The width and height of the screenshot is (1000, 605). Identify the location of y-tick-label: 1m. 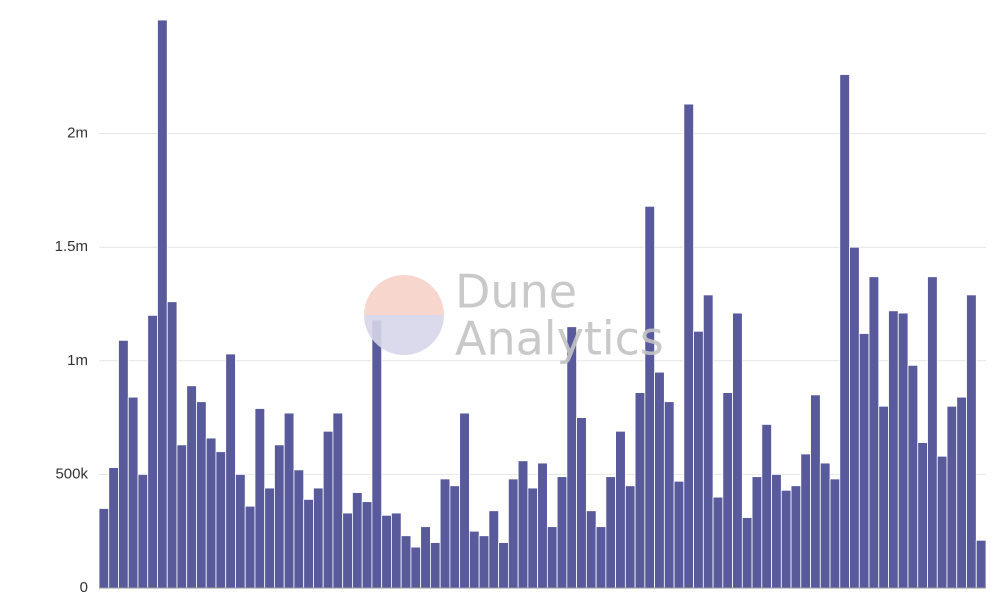
(77, 360).